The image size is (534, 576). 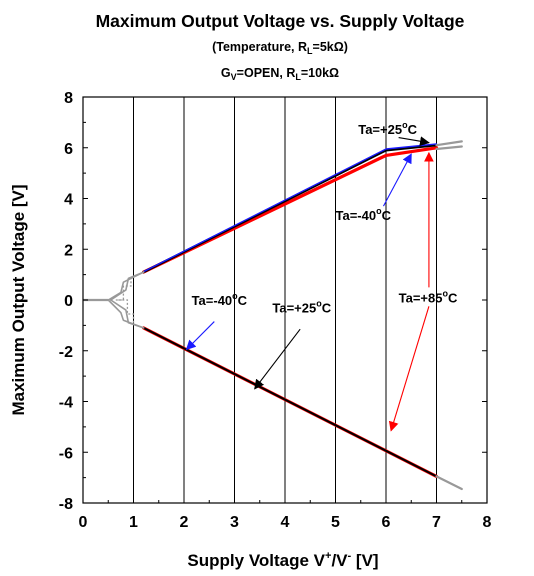 What do you see at coordinates (320, 73) in the screenshot?
I see `subtitle2-end: =10kΩ` at bounding box center [320, 73].